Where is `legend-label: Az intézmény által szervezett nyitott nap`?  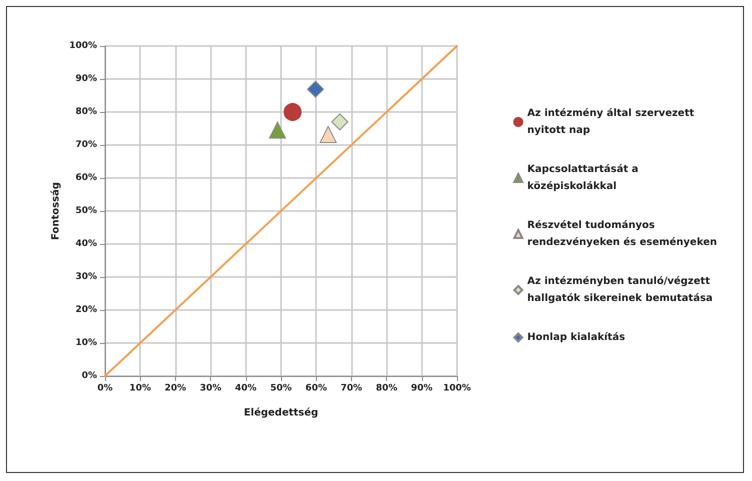 legend-label: Az intézmény által szervezett nyitott nap is located at coordinates (610, 122).